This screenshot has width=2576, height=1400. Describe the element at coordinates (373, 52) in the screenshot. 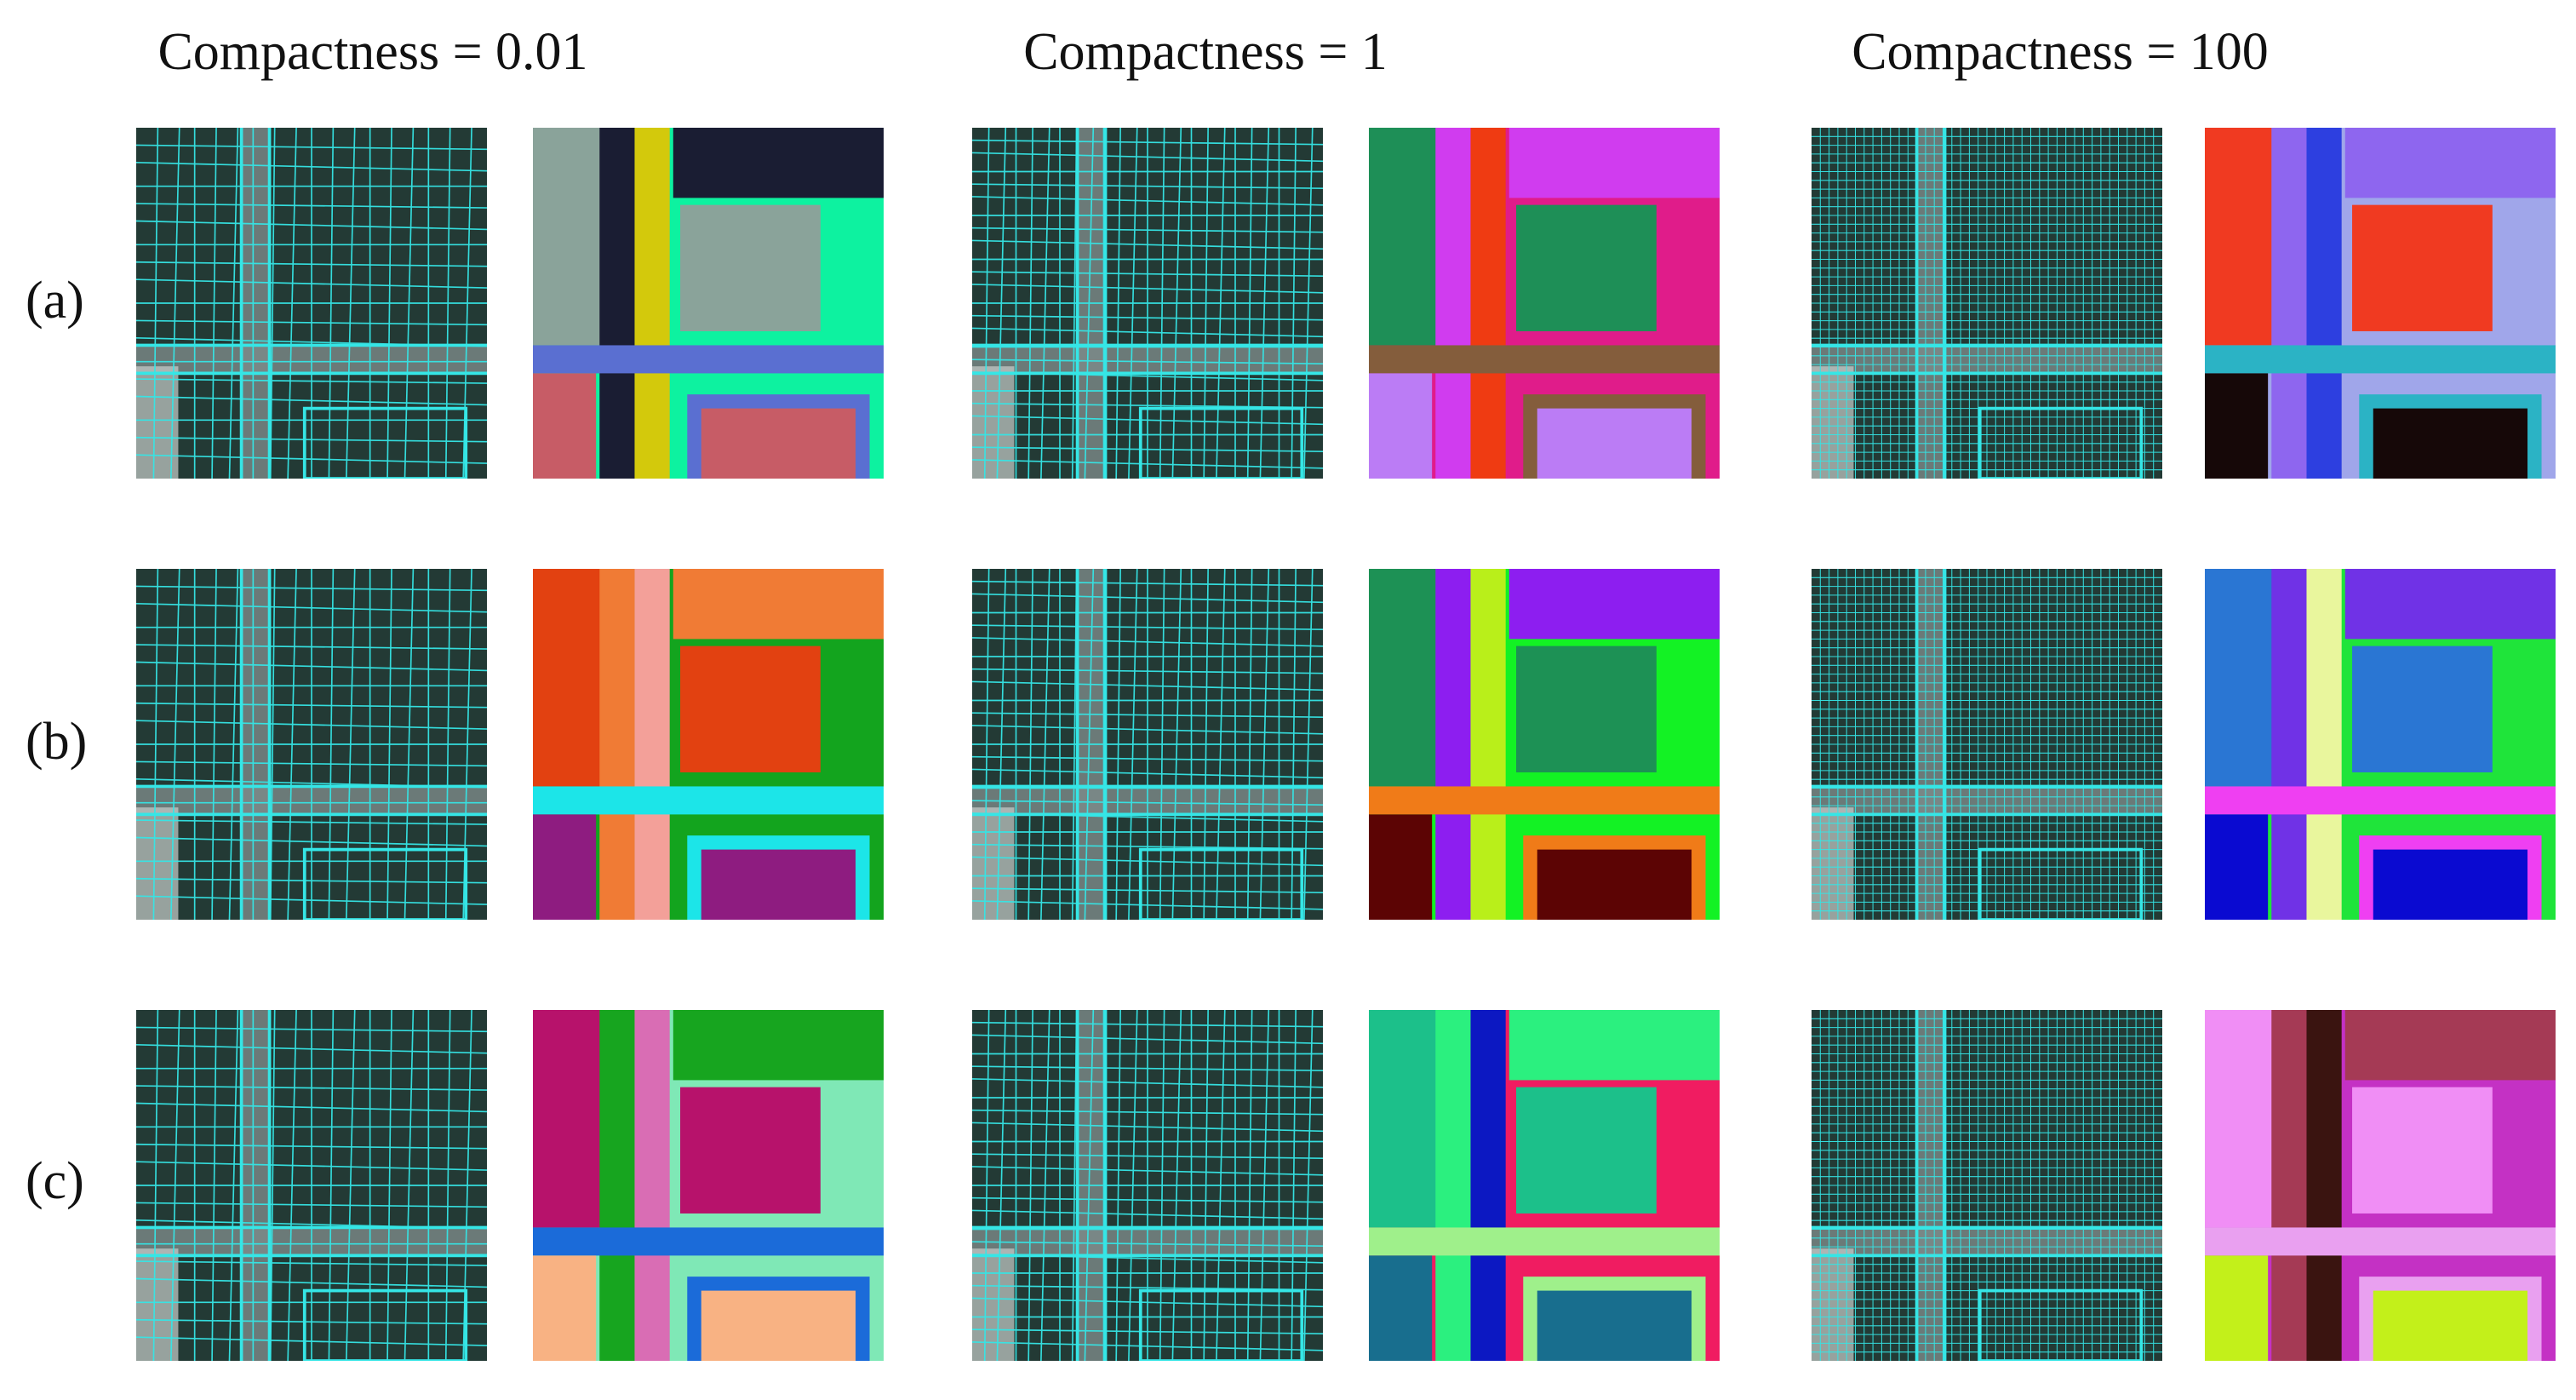

I see `column-title: Compactness = 0.01` at that location.